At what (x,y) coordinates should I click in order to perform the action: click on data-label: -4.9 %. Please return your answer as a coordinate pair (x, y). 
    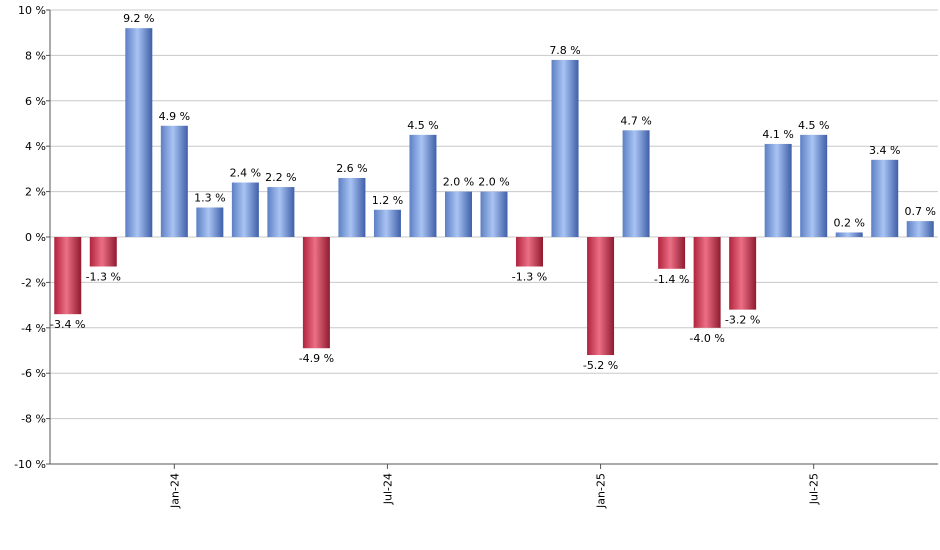
    Looking at the image, I should click on (316, 358).